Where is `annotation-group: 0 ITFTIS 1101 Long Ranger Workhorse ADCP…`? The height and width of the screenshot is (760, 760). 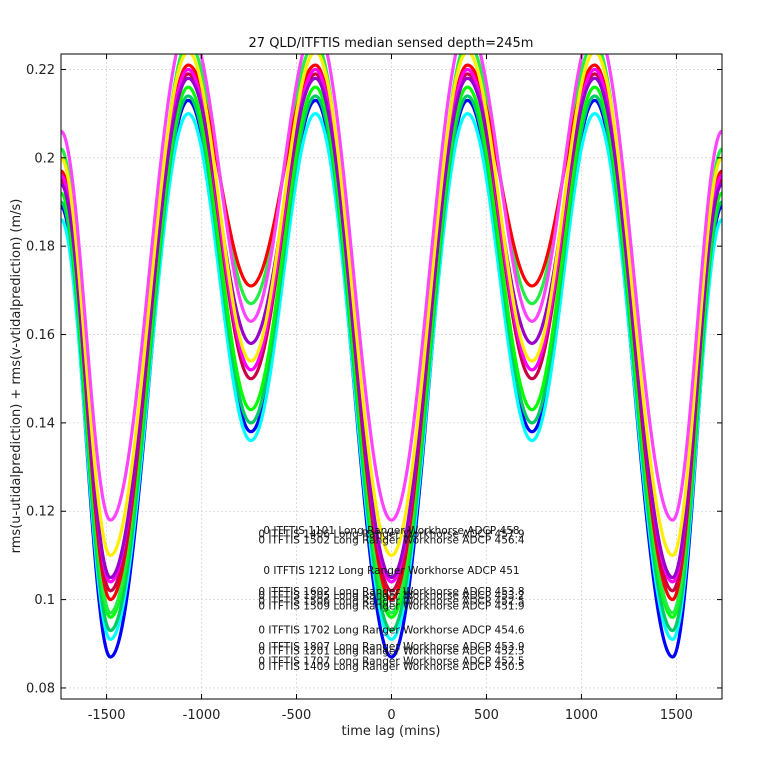
annotation-group: 0 ITFTIS 1101 Long Ranger Workhorse ADCP… is located at coordinates (391, 599).